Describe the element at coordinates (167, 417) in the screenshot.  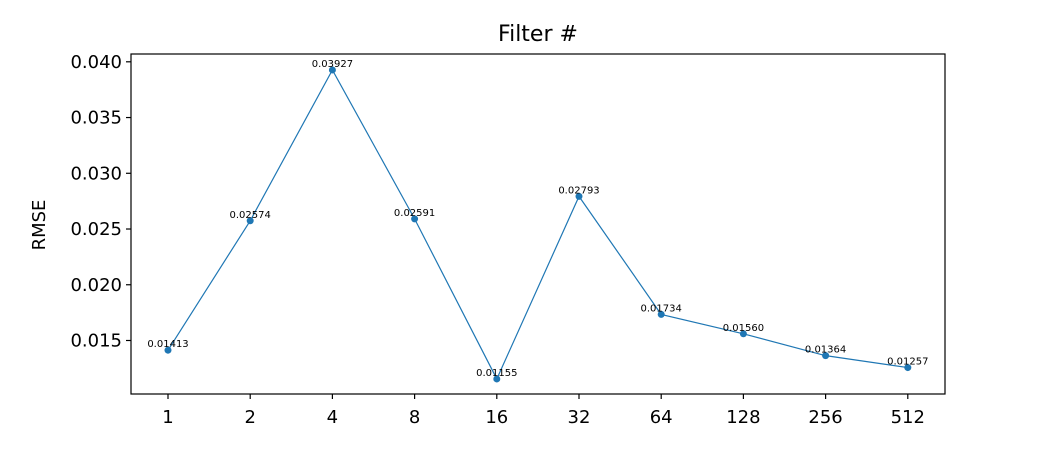
I see `x-tick-label: 1` at that location.